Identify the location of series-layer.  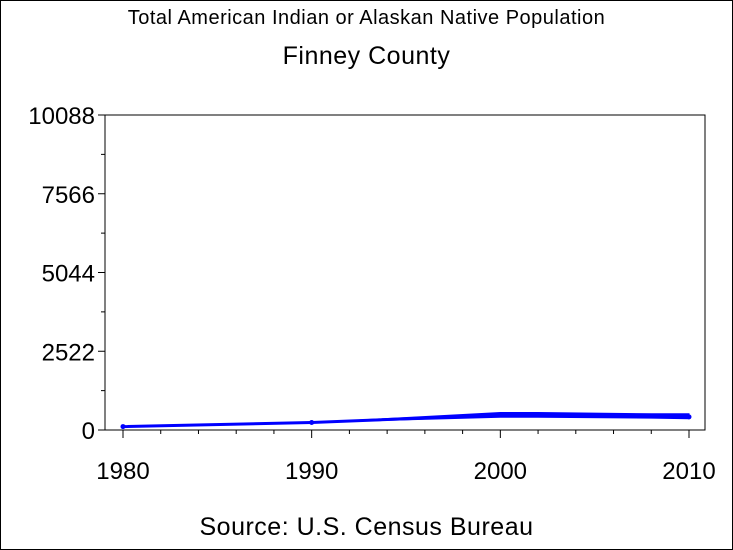
(406, 421).